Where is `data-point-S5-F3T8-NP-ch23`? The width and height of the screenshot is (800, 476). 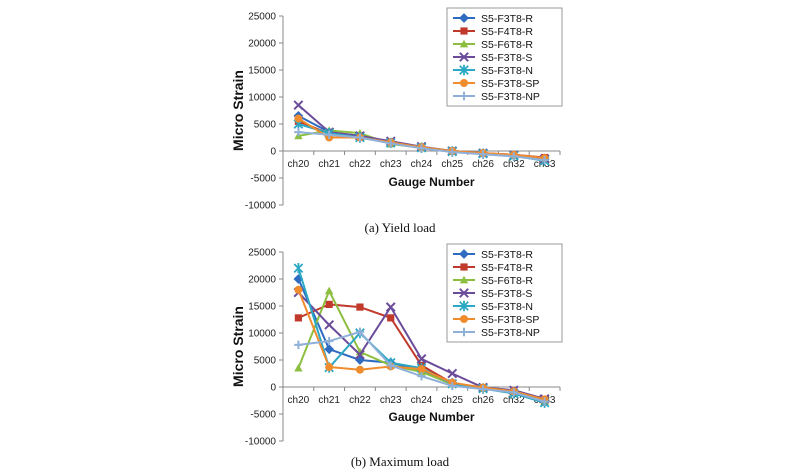
data-point-S5-F3T8-NP-ch23 is located at coordinates (390, 143).